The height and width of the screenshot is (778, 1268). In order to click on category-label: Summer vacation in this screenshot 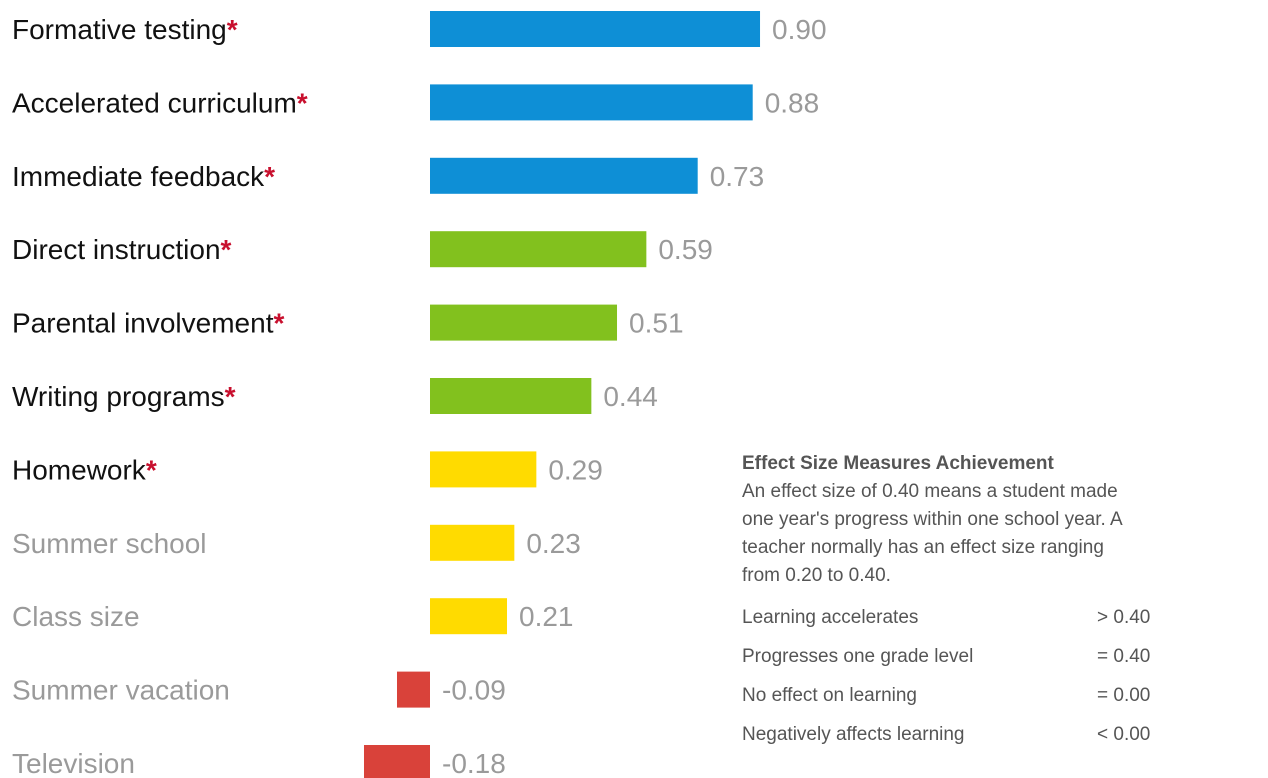, I will do `click(121, 690)`.